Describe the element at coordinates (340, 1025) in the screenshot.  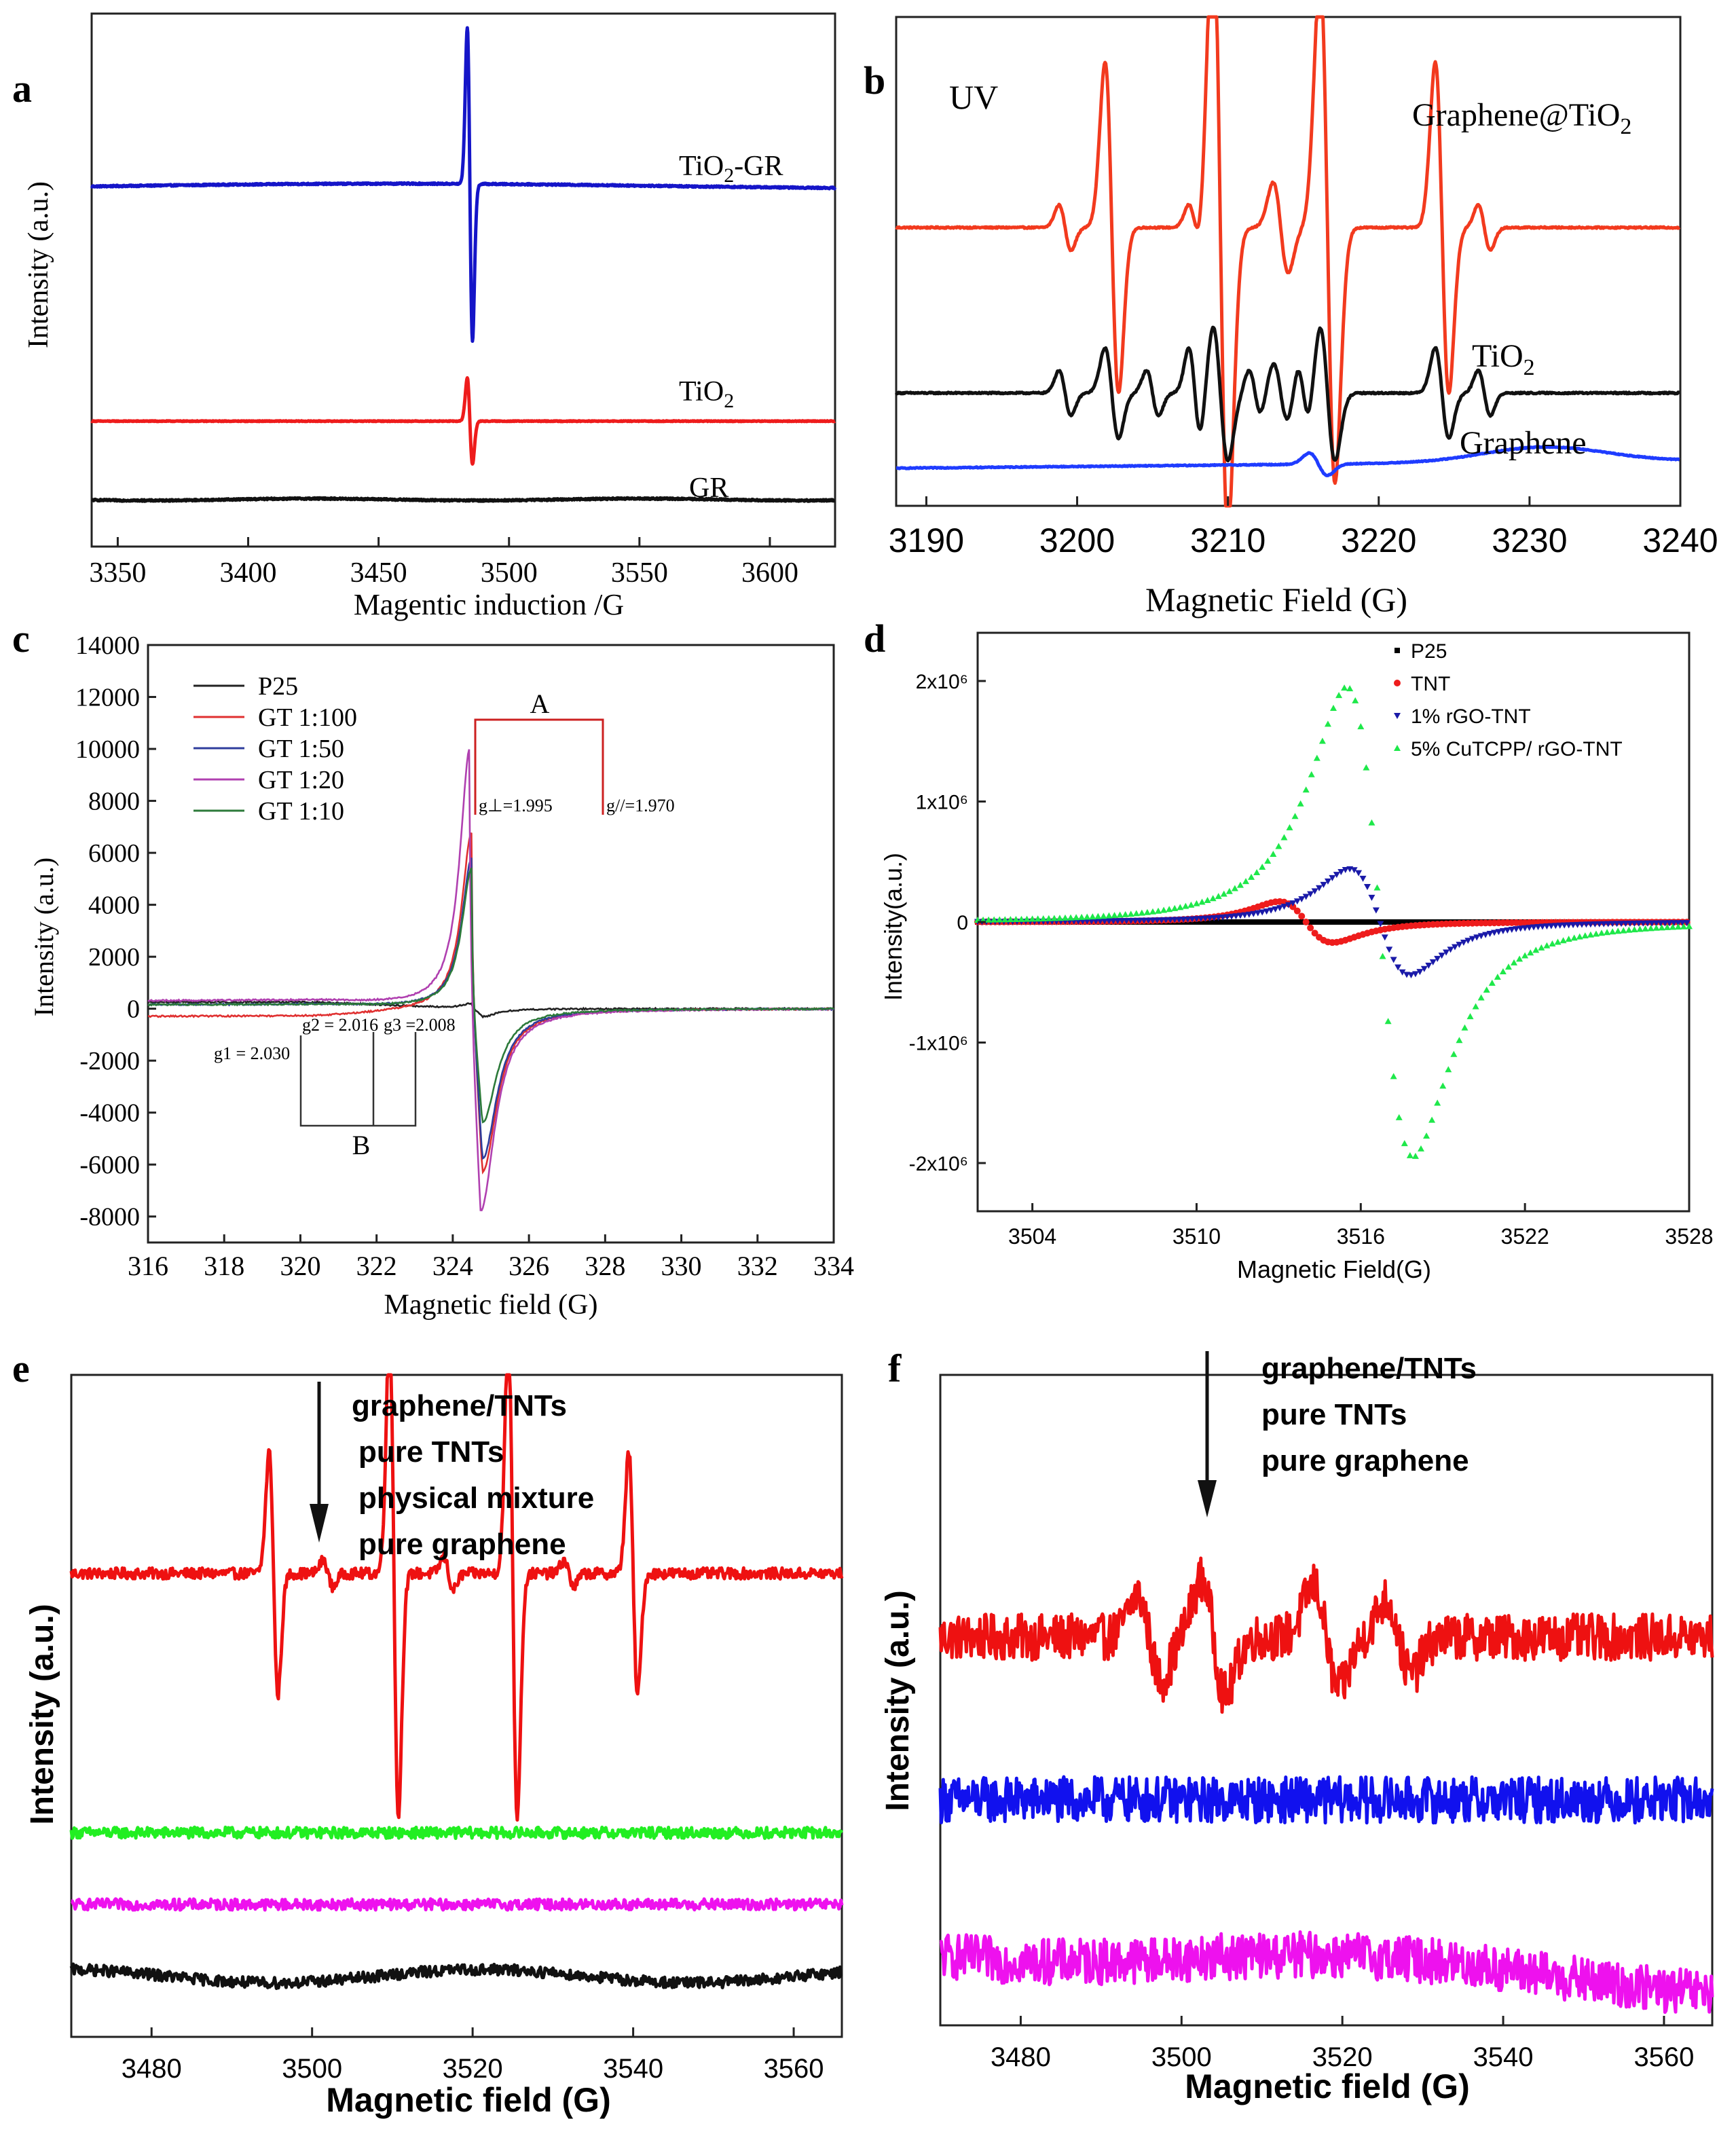
I see `panel-c-g2-label: g2 = 2.016` at that location.